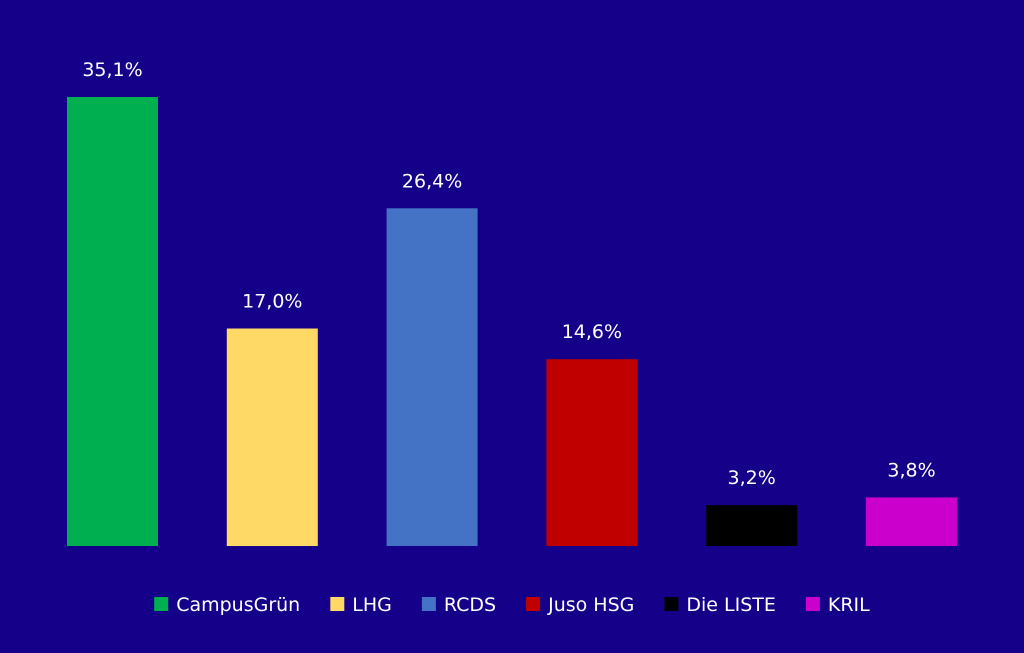 The image size is (1024, 653). Describe the element at coordinates (428, 604) in the screenshot. I see `legend-swatch-rcds` at that location.